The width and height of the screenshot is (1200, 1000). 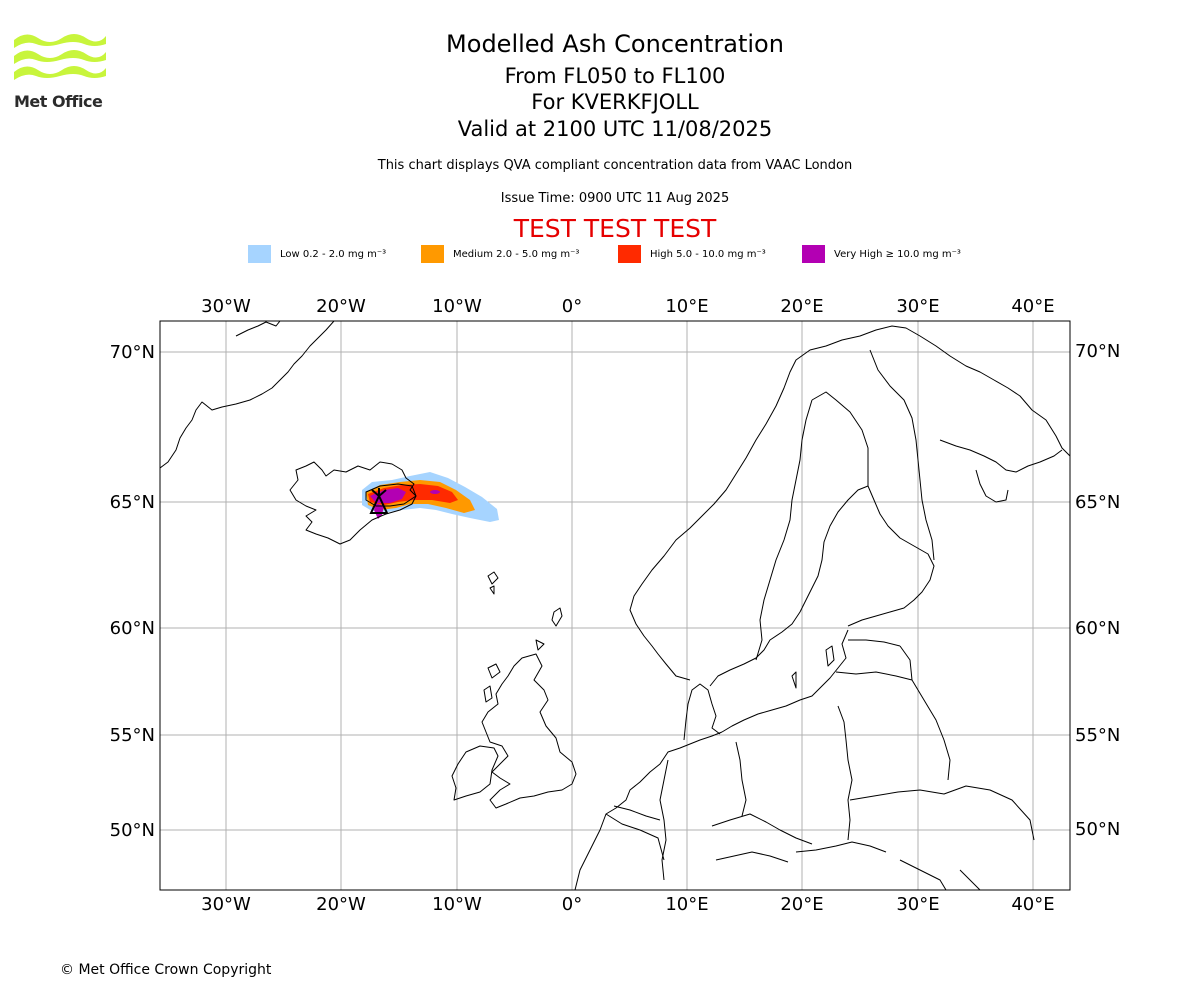 I want to click on border-czech, so click(x=762, y=829).